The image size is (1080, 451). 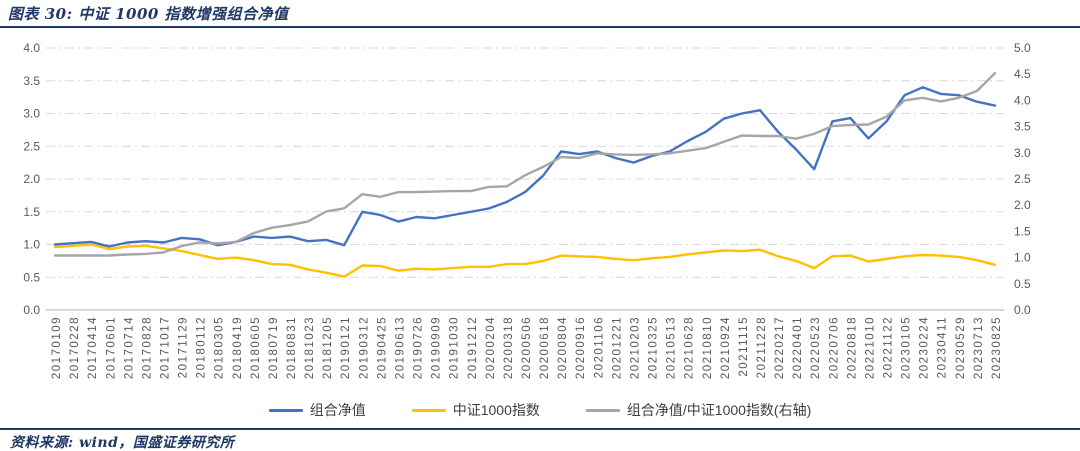 I want to click on x-axis-tick-label: 20220523, so click(x=816, y=347).